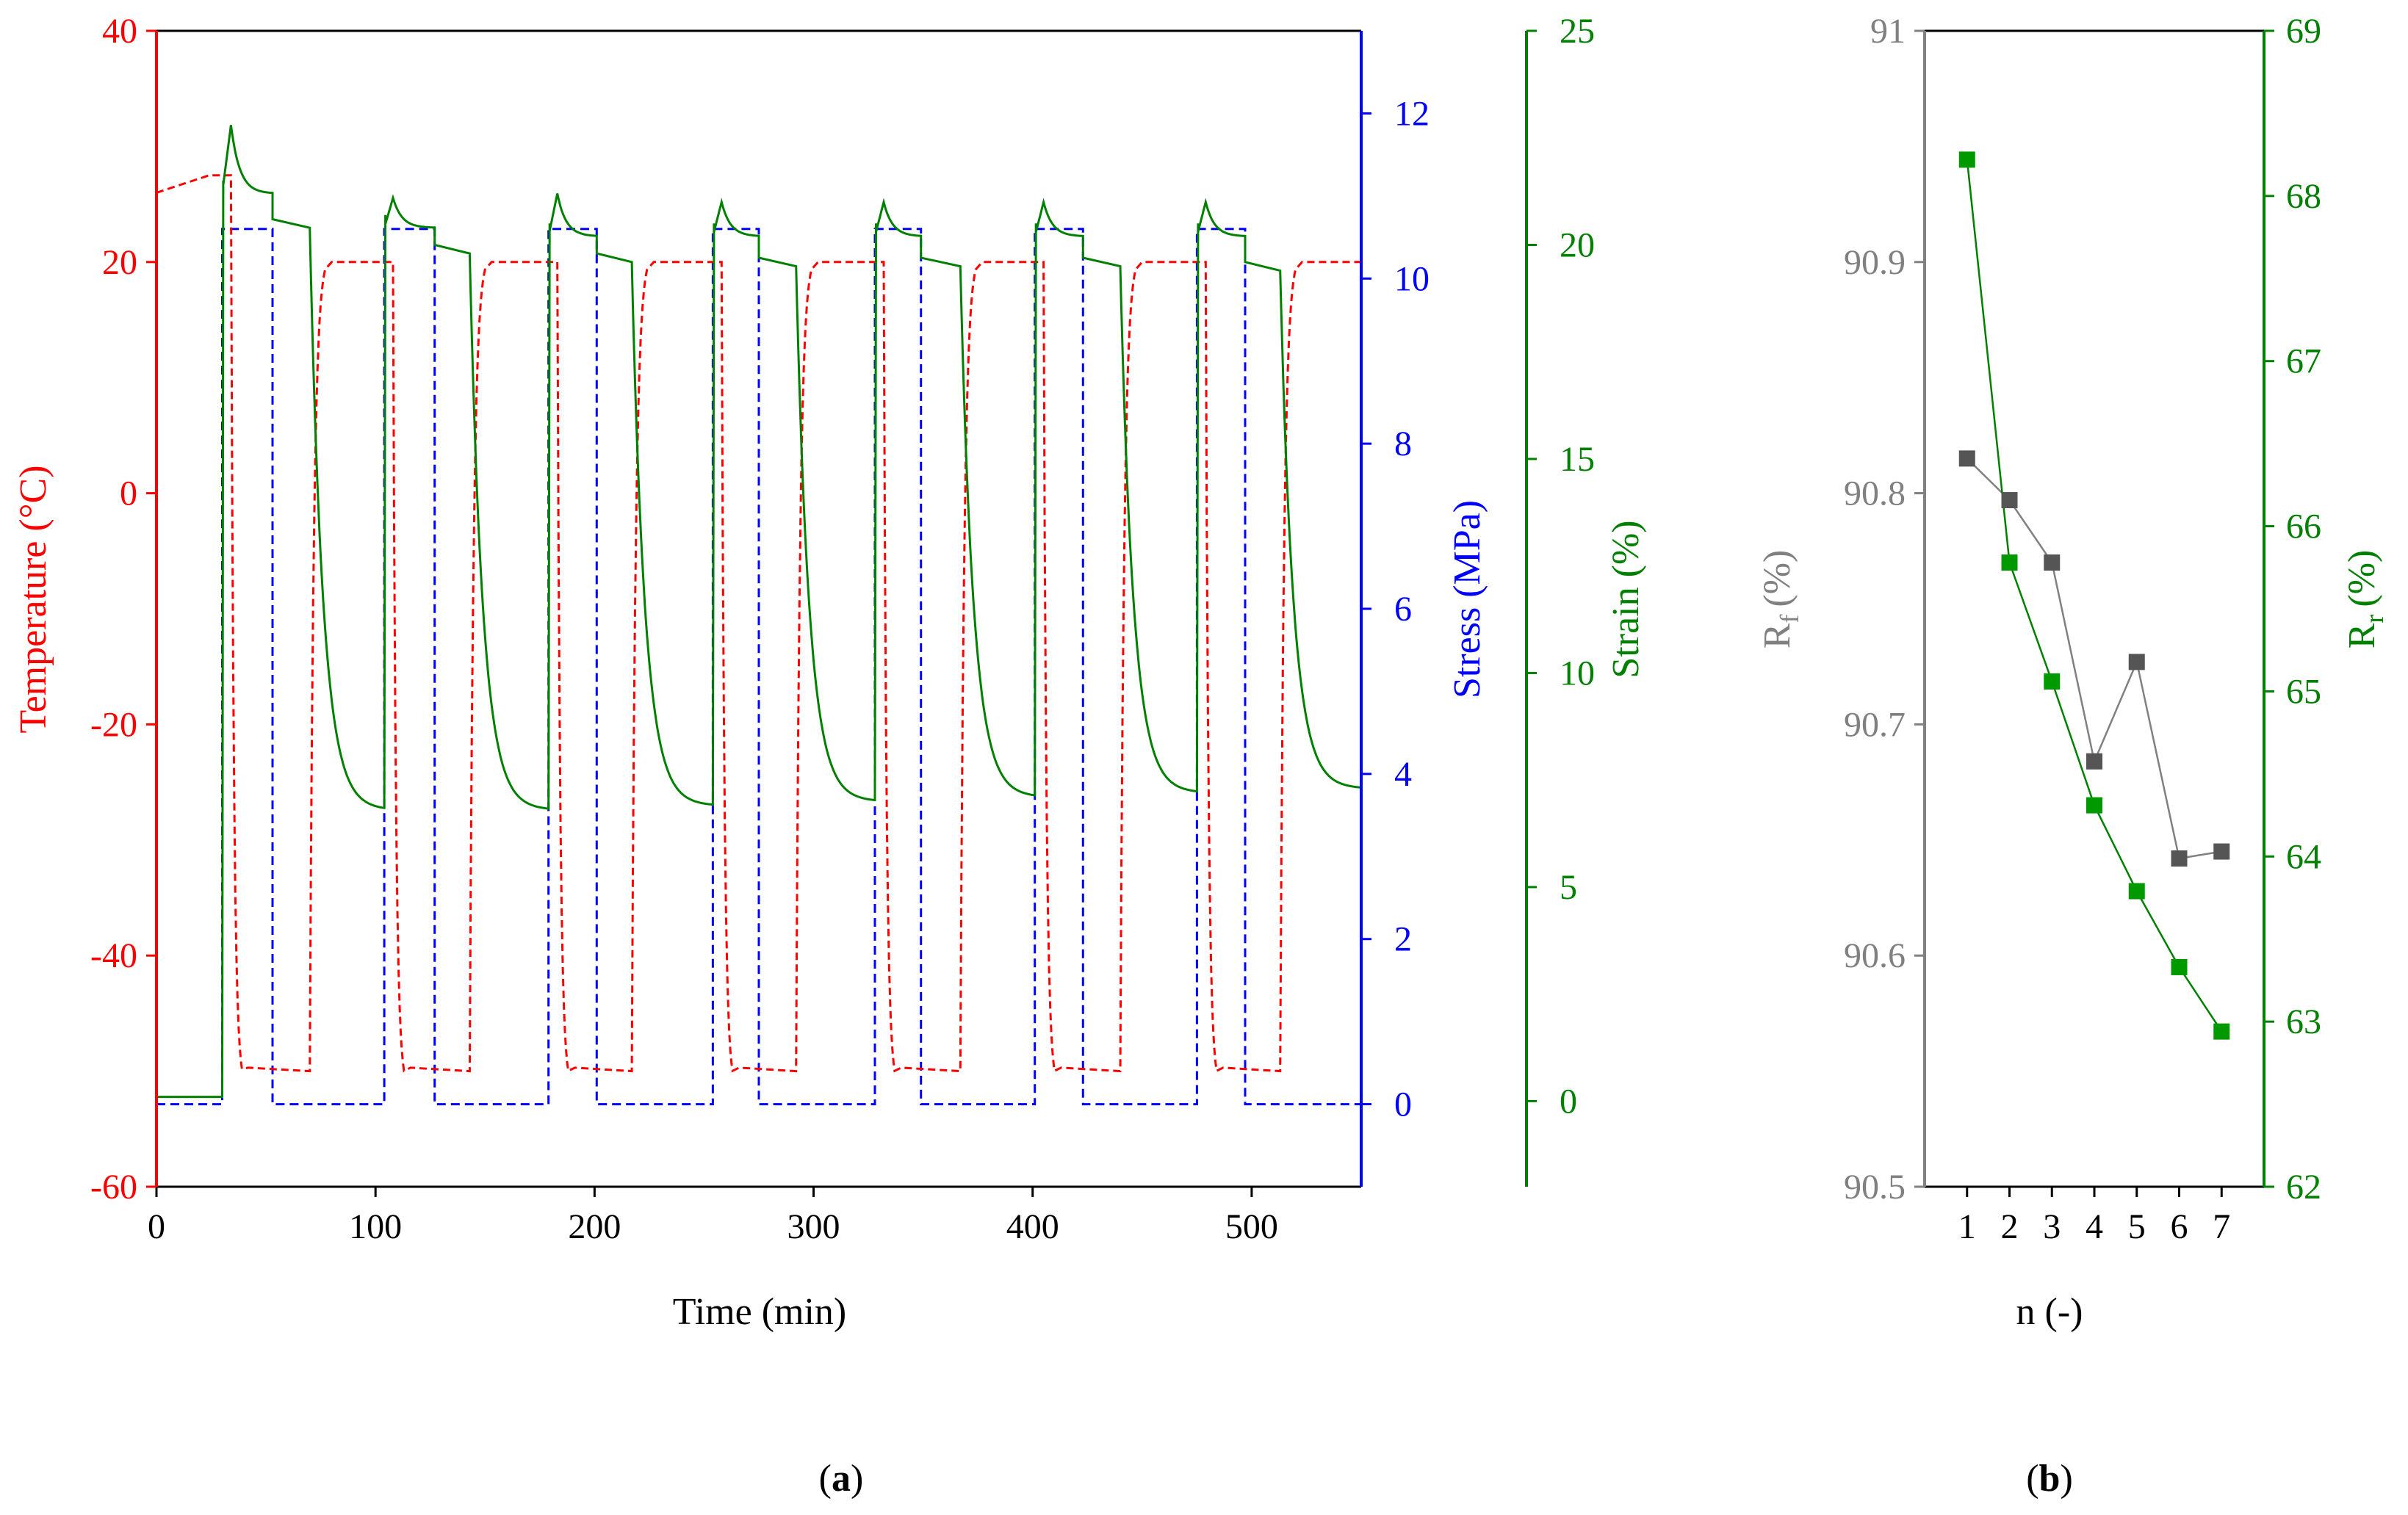 This screenshot has width=2408, height=1515. What do you see at coordinates (1577, 32) in the screenshot?
I see `strain-tick-label: 25` at bounding box center [1577, 32].